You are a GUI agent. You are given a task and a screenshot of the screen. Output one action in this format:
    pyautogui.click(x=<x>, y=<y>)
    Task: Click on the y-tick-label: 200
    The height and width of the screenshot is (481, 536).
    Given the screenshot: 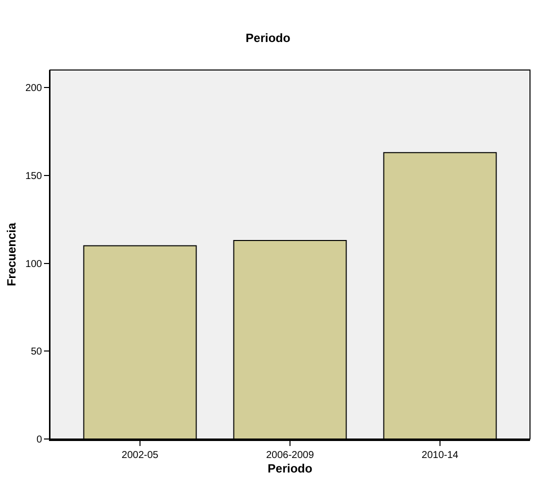 What is the action you would take?
    pyautogui.click(x=33, y=88)
    